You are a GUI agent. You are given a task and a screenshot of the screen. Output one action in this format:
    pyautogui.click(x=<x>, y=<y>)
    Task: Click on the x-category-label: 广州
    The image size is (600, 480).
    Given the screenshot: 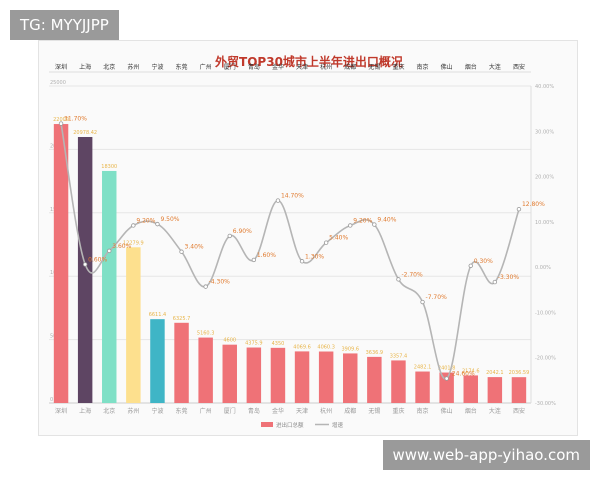 What is the action you would take?
    pyautogui.click(x=206, y=411)
    